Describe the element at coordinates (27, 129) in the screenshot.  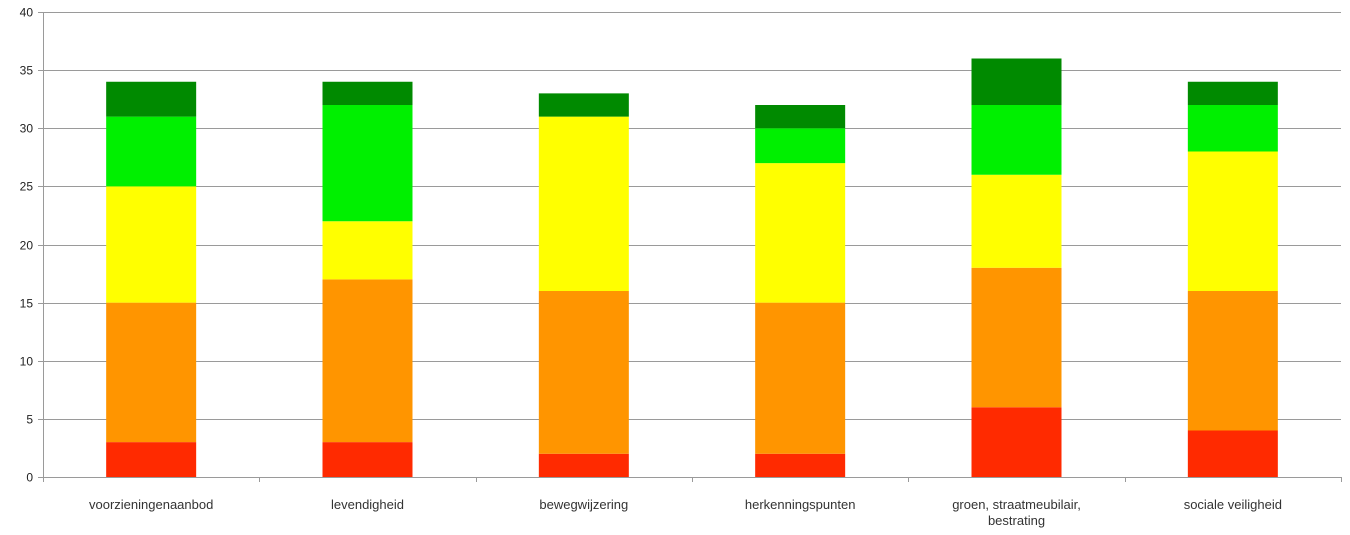
I see `y-tick-label: 30` at that location.